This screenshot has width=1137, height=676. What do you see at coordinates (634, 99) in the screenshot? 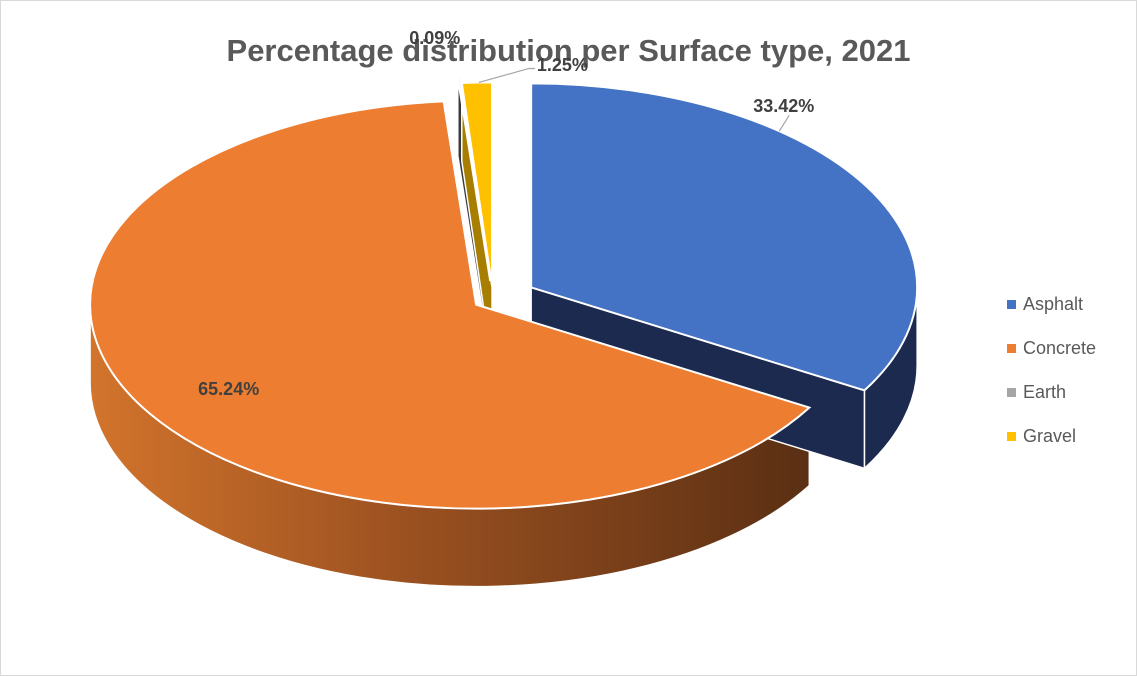
I see `leader-lines` at bounding box center [634, 99].